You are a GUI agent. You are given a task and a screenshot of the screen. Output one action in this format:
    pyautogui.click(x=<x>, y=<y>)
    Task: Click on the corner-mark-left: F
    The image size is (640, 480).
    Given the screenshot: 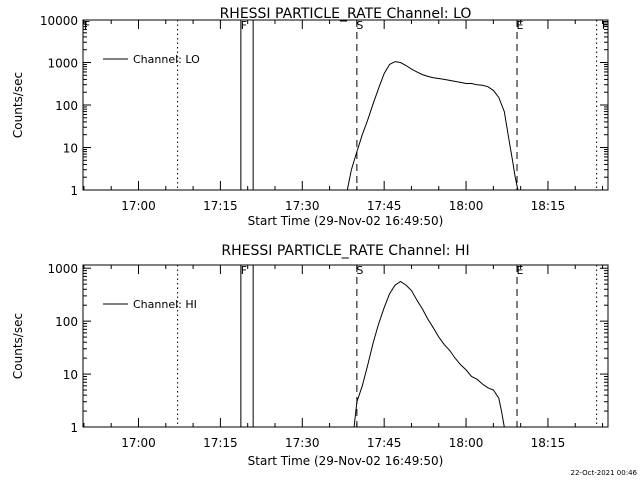 What is the action you would take?
    pyautogui.click(x=87, y=25)
    